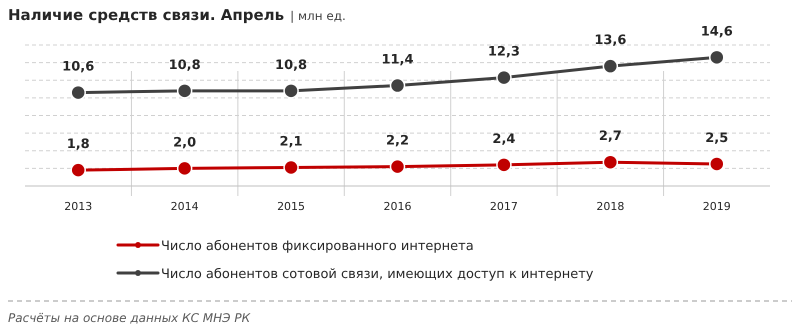 The image size is (800, 334). I want to click on x-tick-label: 2018, so click(610, 206).